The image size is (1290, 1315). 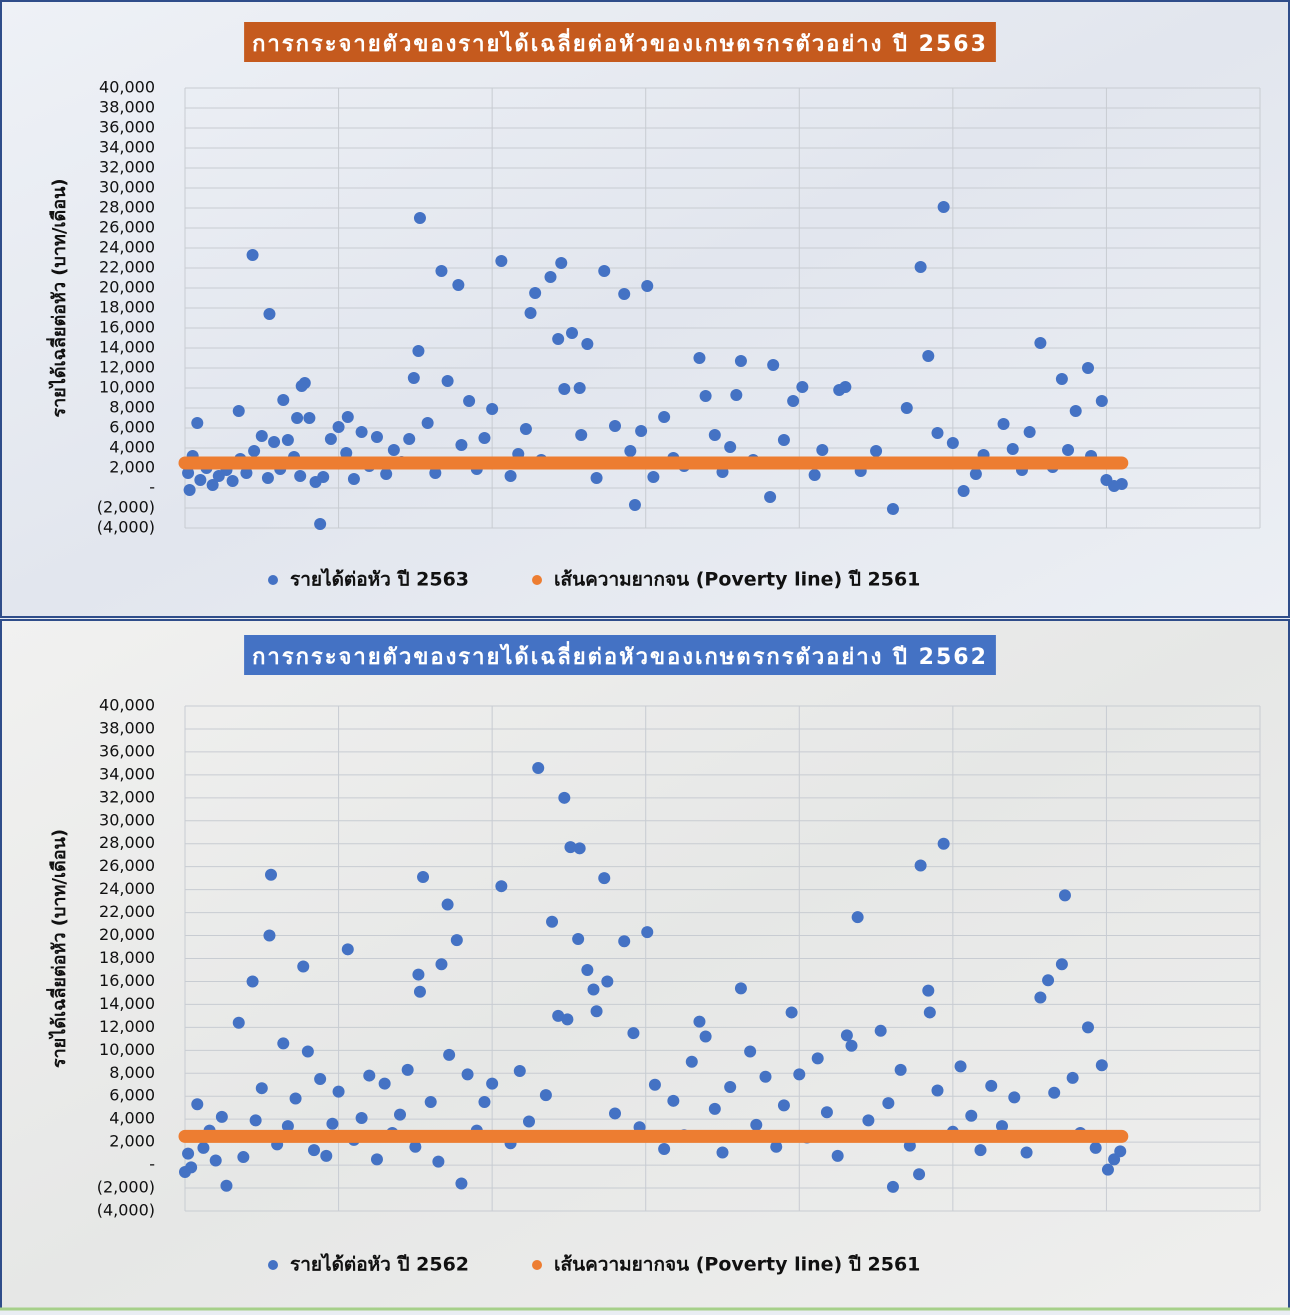 What do you see at coordinates (127, 727) in the screenshot?
I see `y-tick-label: 38,000` at bounding box center [127, 727].